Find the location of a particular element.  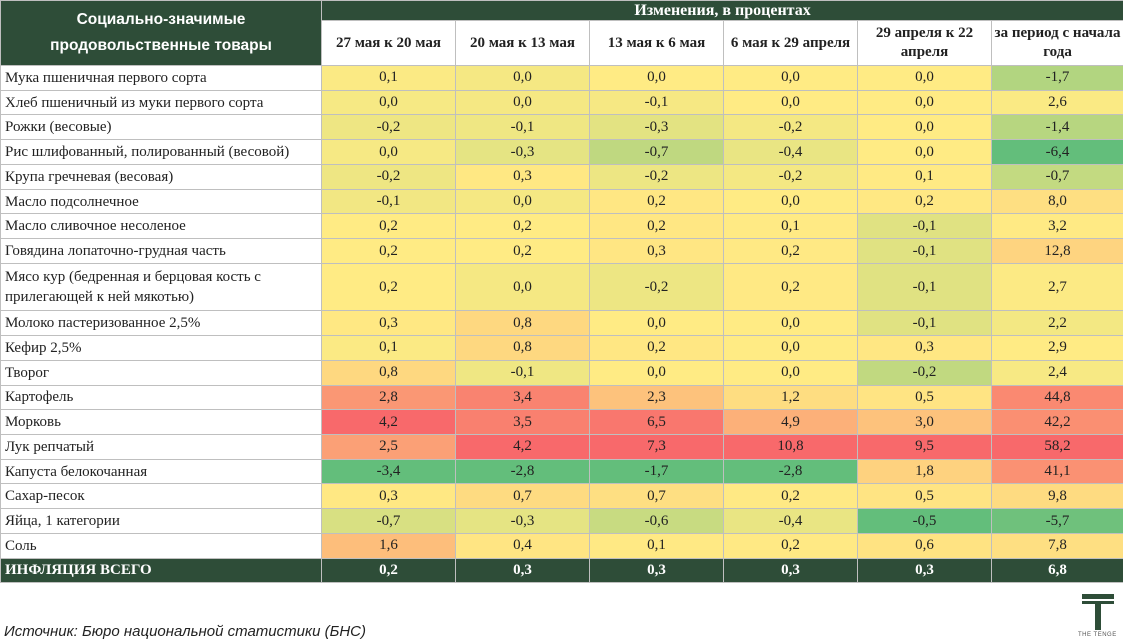

product-name: Яйца, 1 категории is located at coordinates (161, 521).